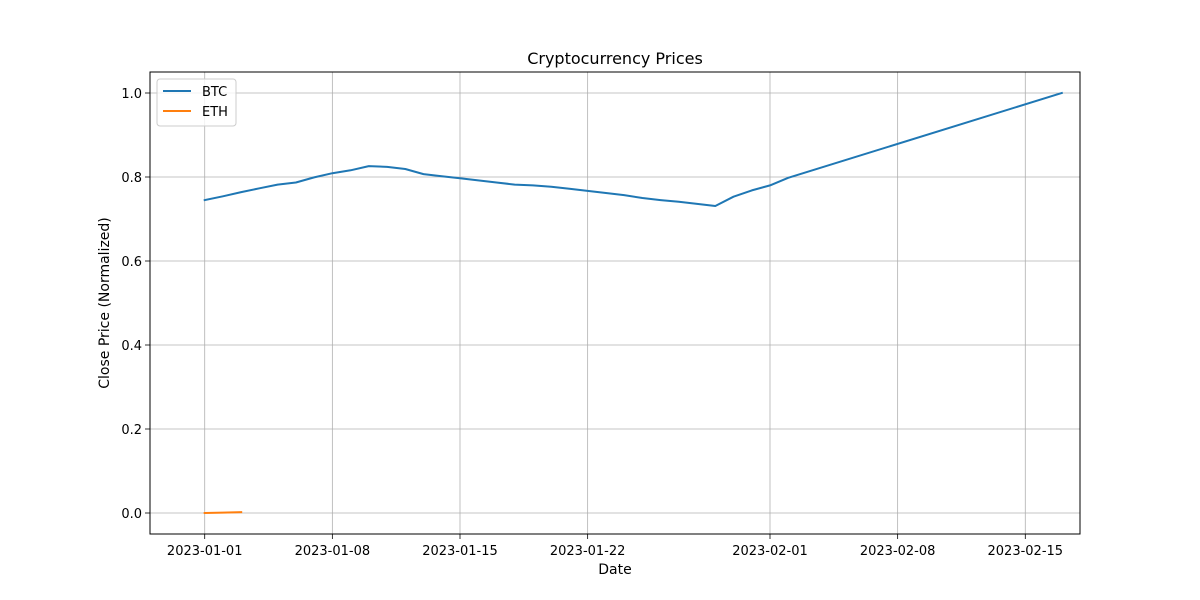 Image resolution: width=1200 pixels, height=600 pixels. Describe the element at coordinates (770, 551) in the screenshot. I see `x-tick-label: 2023-02-01` at that location.